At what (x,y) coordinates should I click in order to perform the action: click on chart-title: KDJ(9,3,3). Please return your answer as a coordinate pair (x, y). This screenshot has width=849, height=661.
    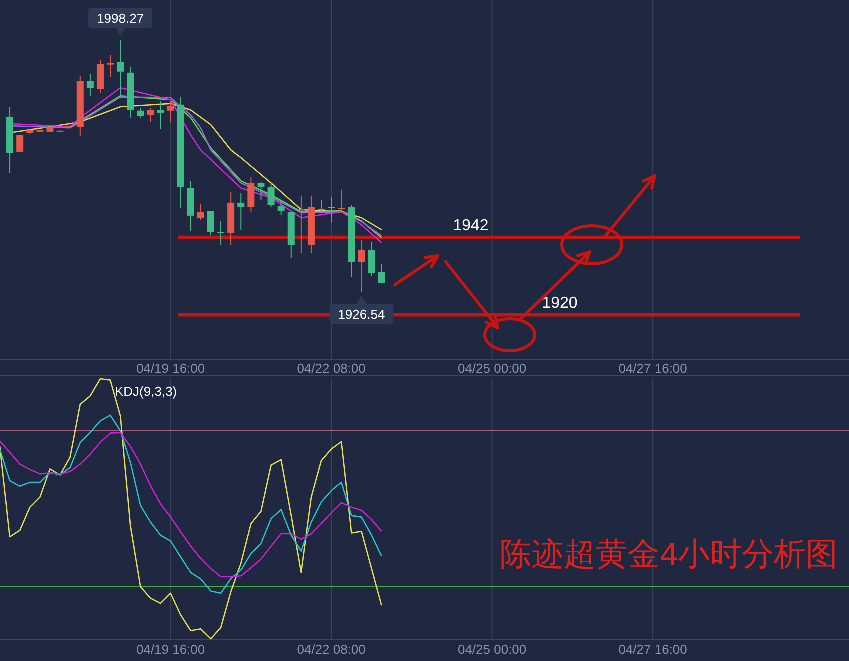
    Looking at the image, I should click on (146, 391).